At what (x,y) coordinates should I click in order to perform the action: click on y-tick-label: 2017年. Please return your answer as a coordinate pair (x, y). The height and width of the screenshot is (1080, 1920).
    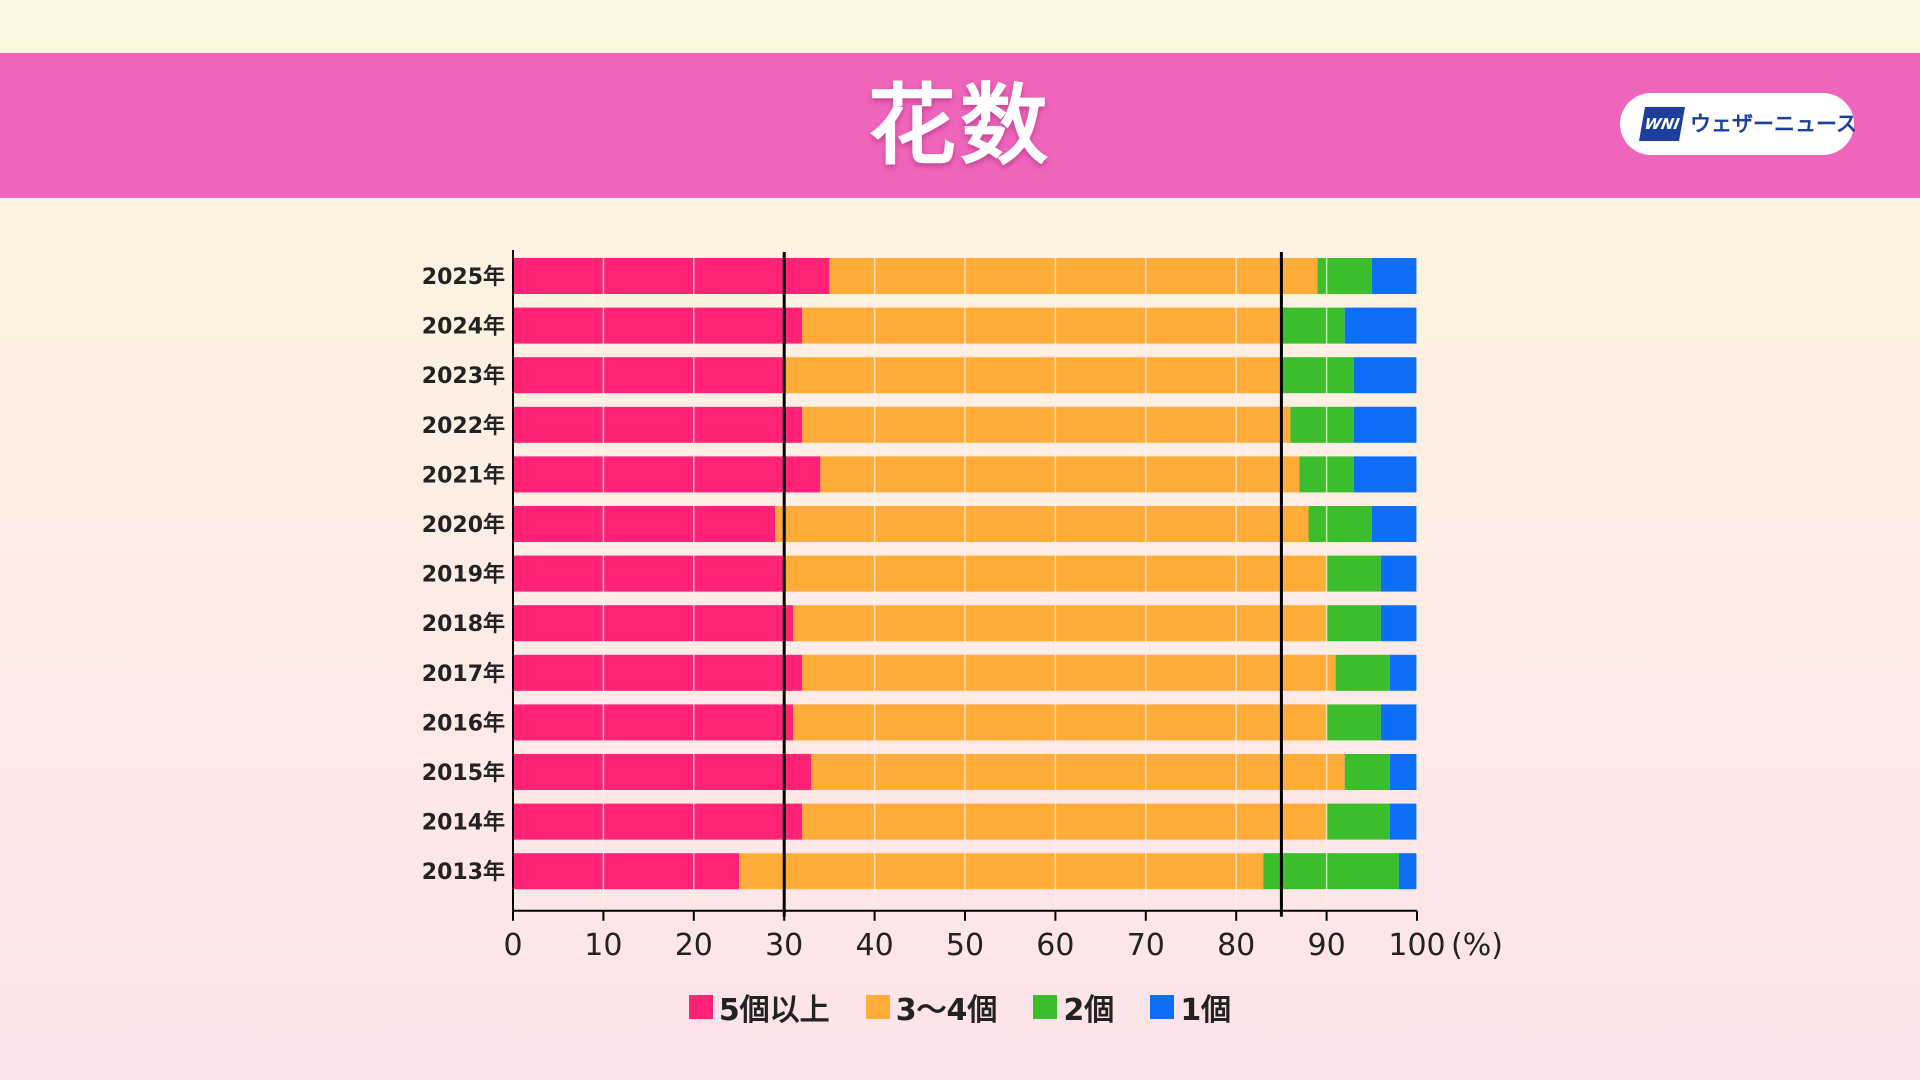
    Looking at the image, I should click on (463, 674).